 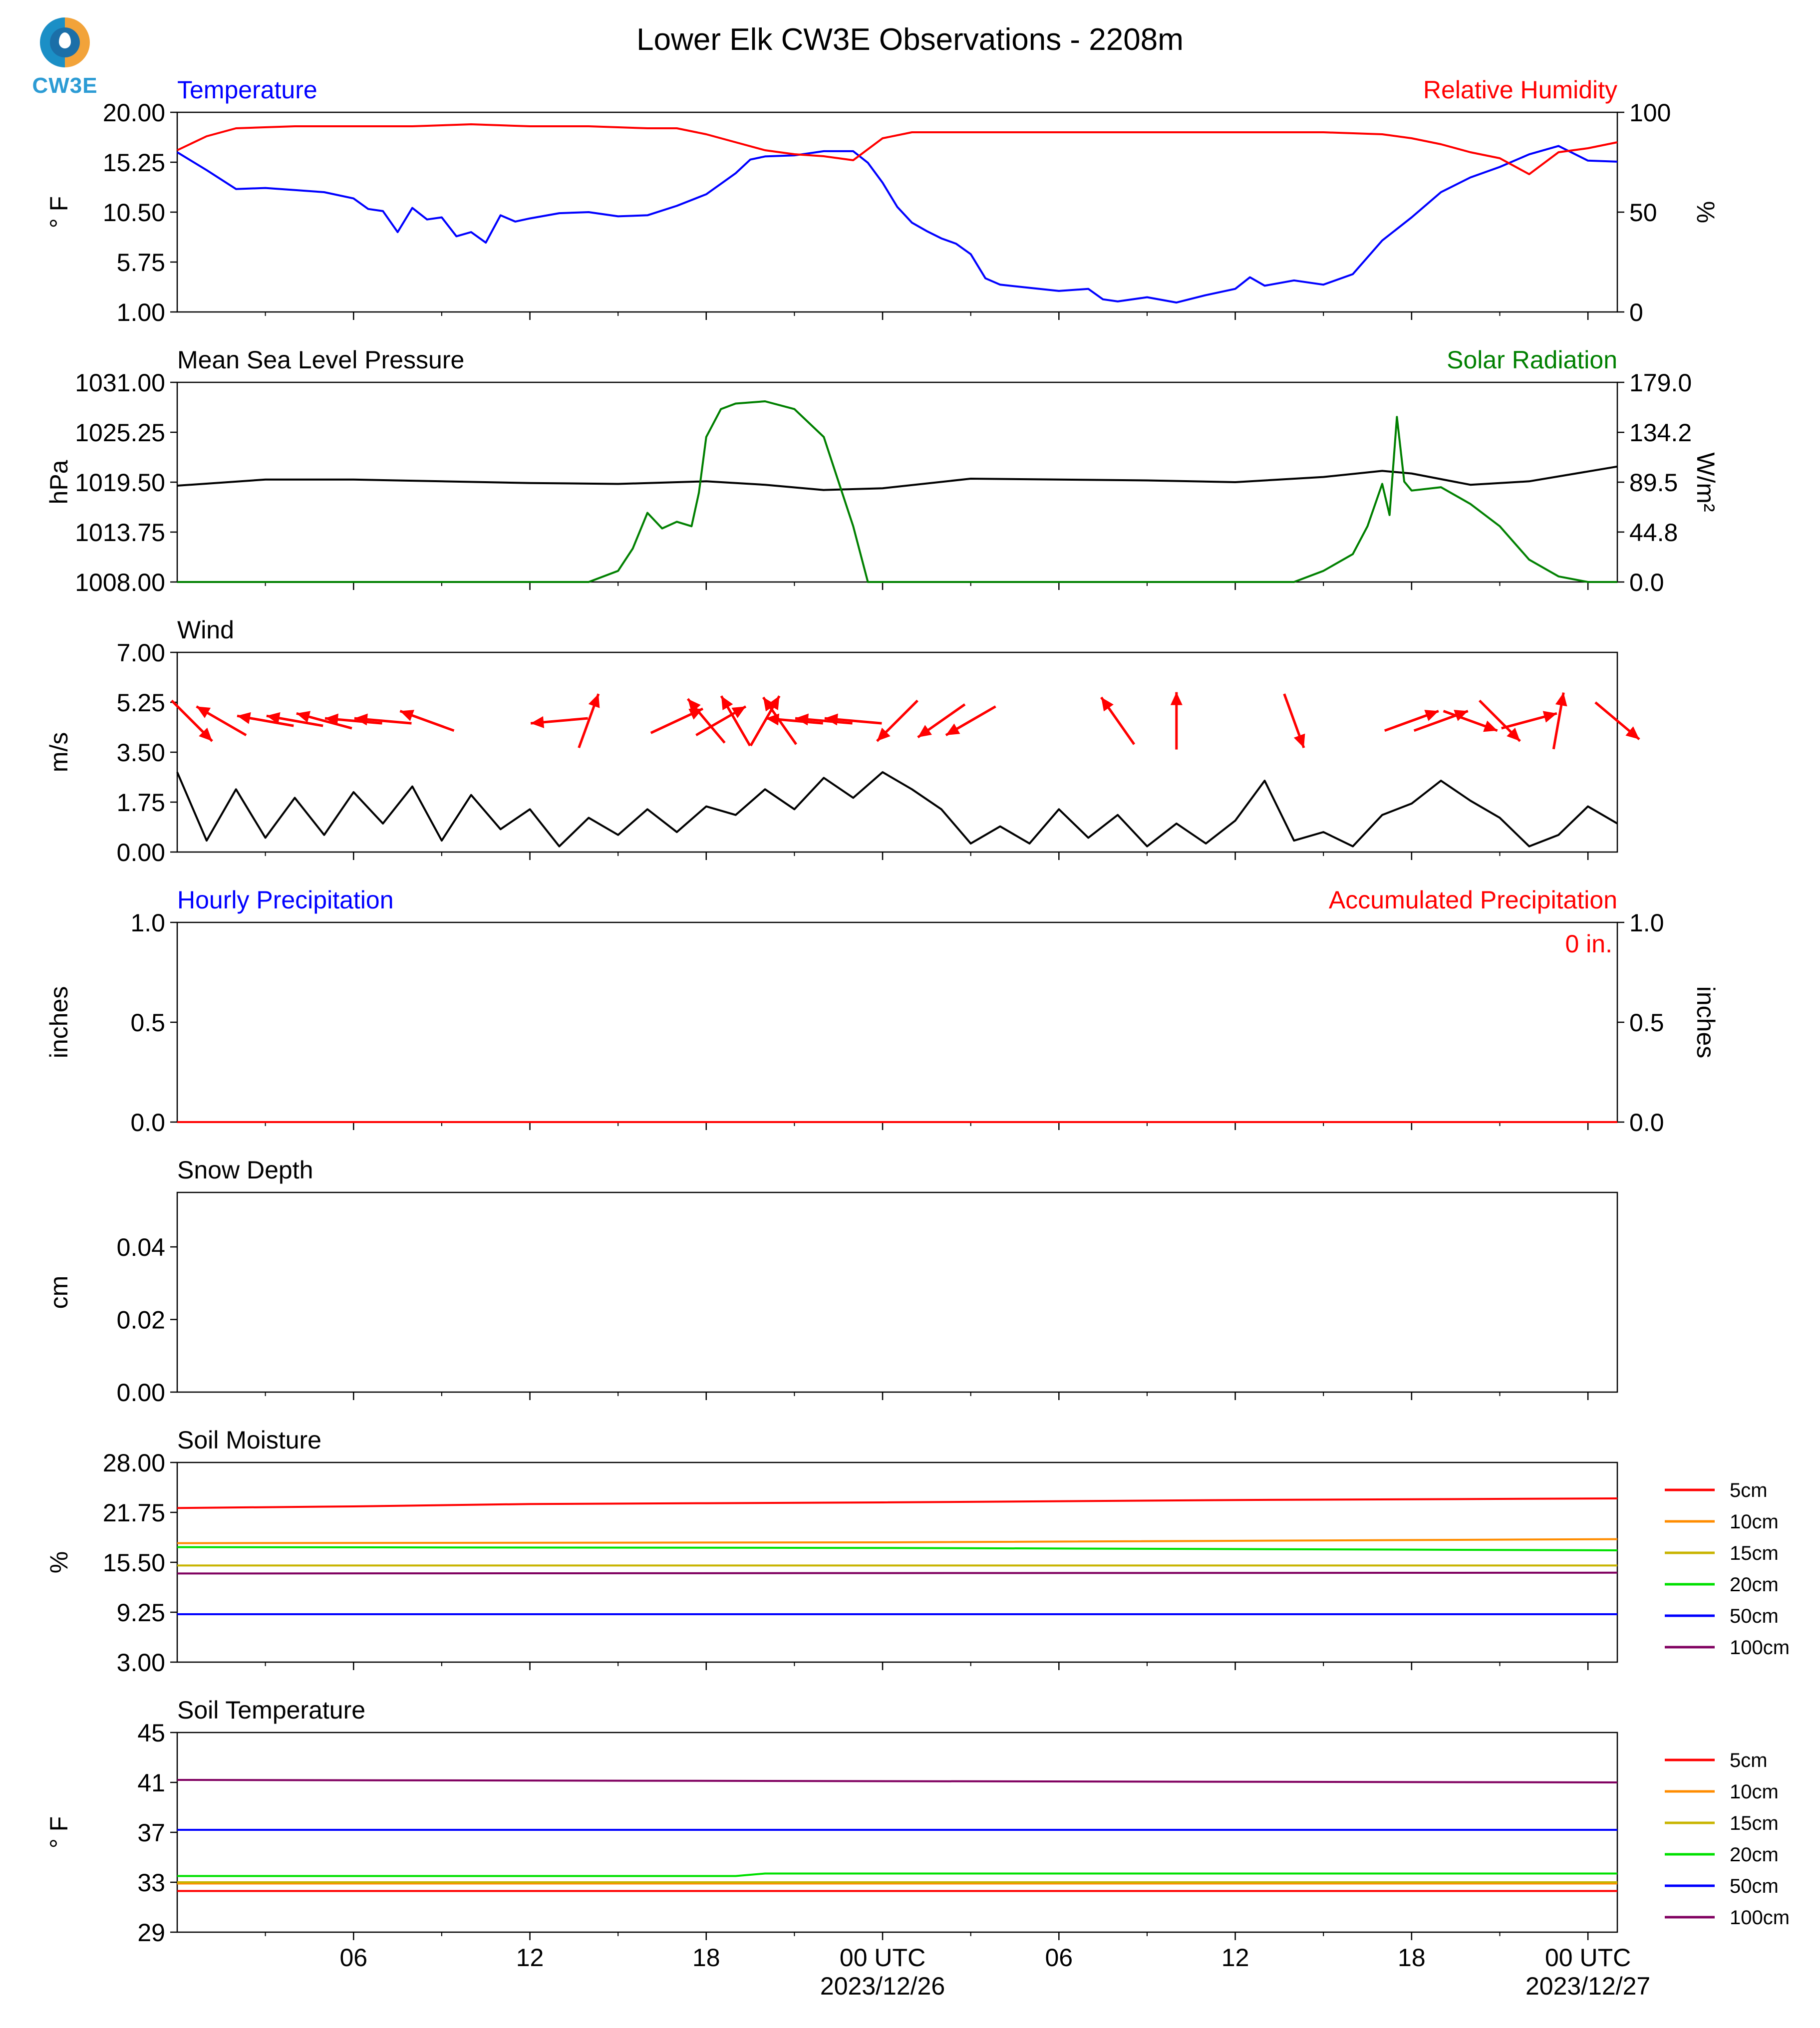 I want to click on water-drop-icon, so click(x=65, y=40).